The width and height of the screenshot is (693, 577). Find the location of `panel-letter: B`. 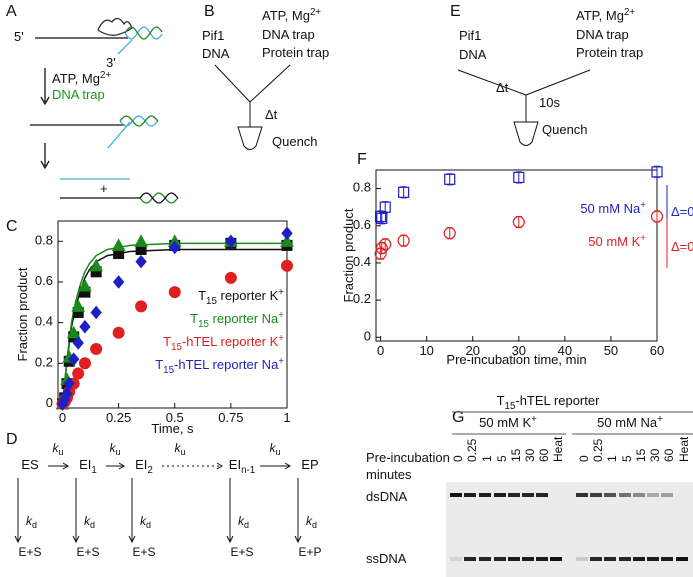

panel-letter: B is located at coordinates (209, 11).